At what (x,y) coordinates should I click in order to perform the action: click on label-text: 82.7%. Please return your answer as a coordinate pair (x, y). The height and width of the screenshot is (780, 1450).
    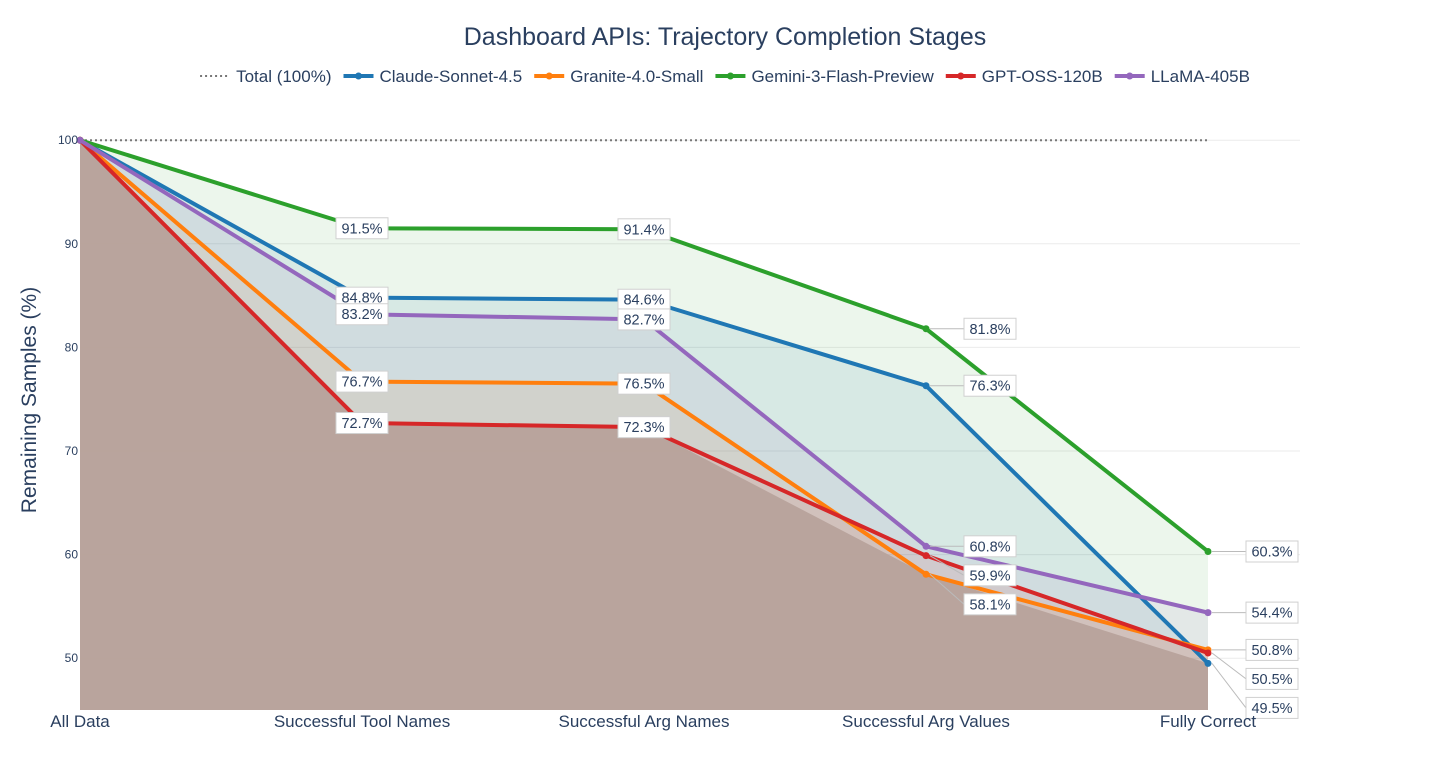
    Looking at the image, I should click on (643, 320).